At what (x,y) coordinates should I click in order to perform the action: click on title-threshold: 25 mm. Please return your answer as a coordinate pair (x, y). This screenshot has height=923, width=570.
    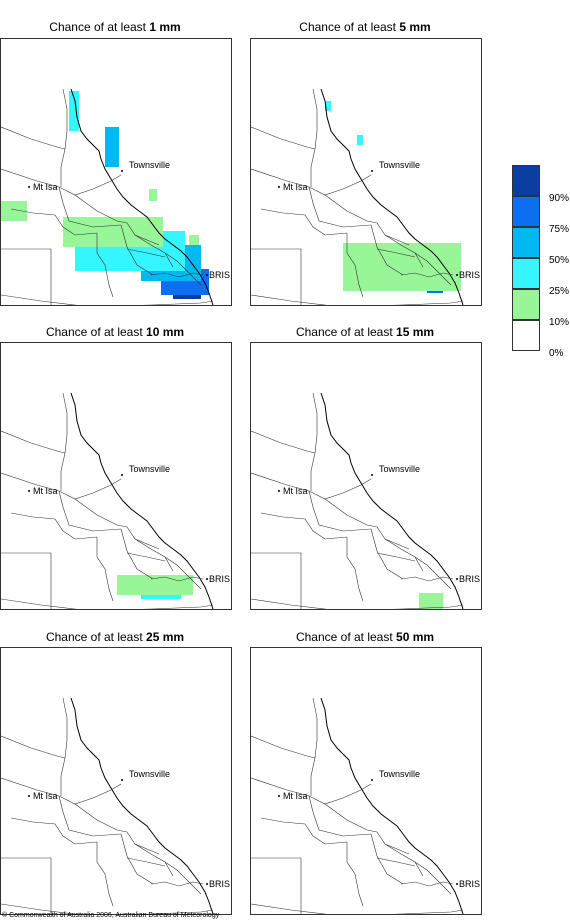
    Looking at the image, I should click on (165, 637).